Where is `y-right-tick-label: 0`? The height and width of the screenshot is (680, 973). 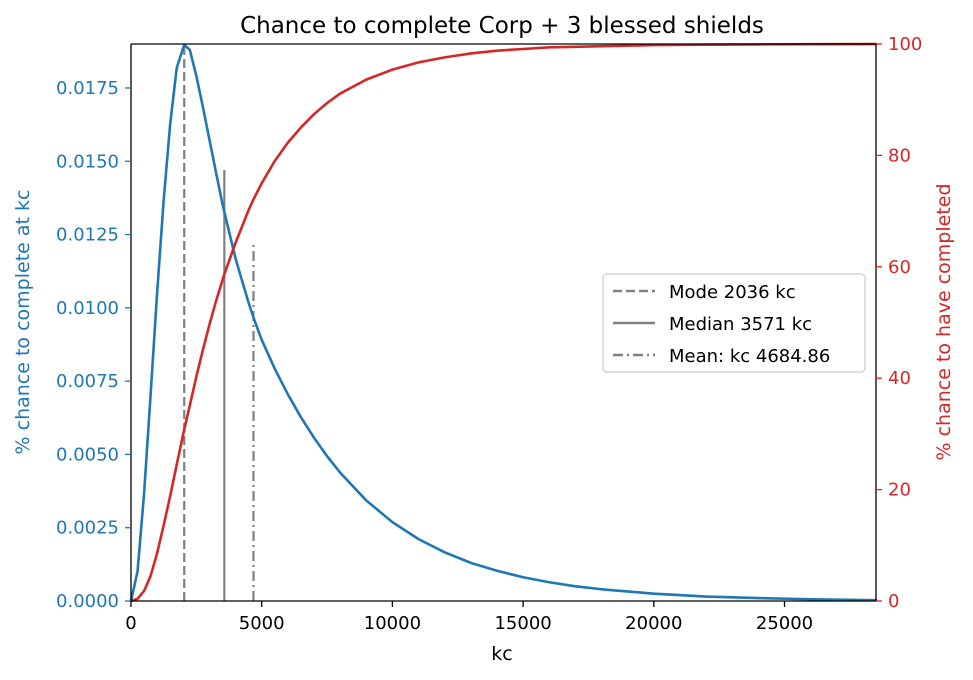 y-right-tick-label: 0 is located at coordinates (893, 601).